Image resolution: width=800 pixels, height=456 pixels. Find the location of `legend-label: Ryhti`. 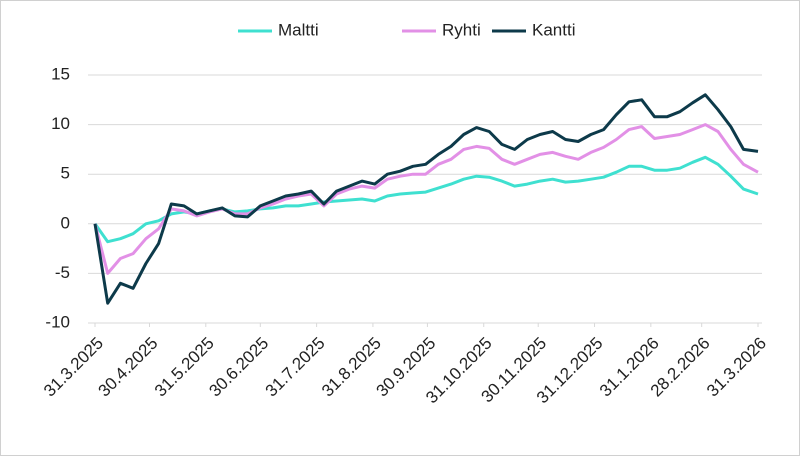

legend-label: Ryhti is located at coordinates (461, 29).